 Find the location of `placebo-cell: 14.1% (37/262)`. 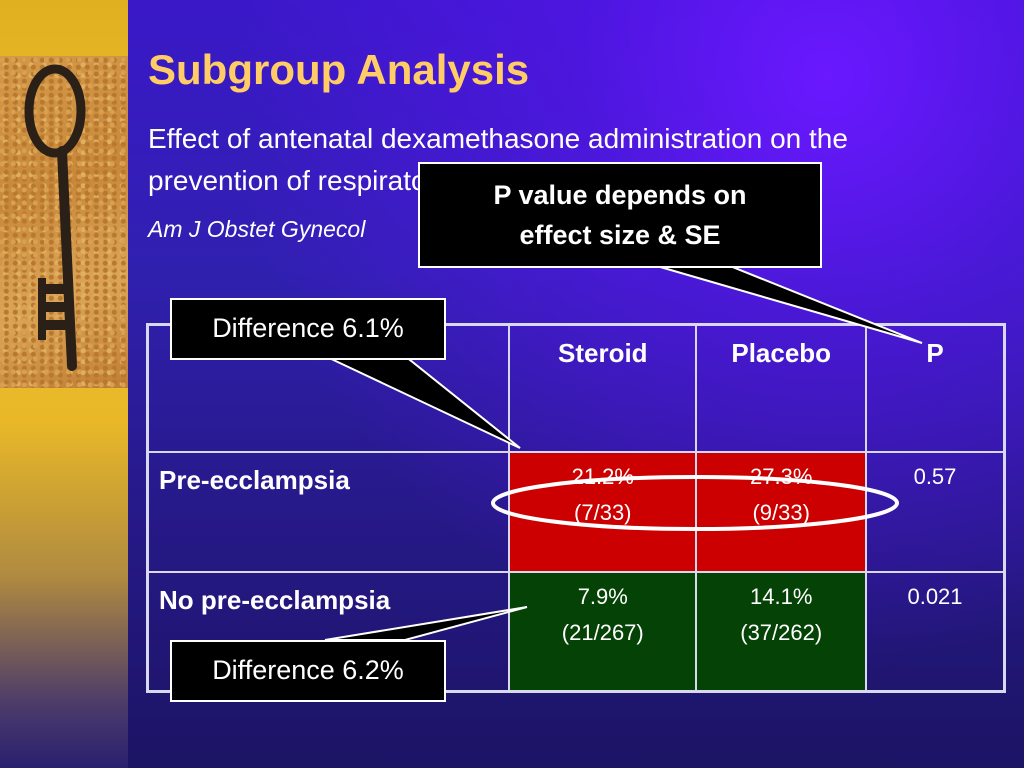

placebo-cell: 14.1% (37/262) is located at coordinates (781, 632).